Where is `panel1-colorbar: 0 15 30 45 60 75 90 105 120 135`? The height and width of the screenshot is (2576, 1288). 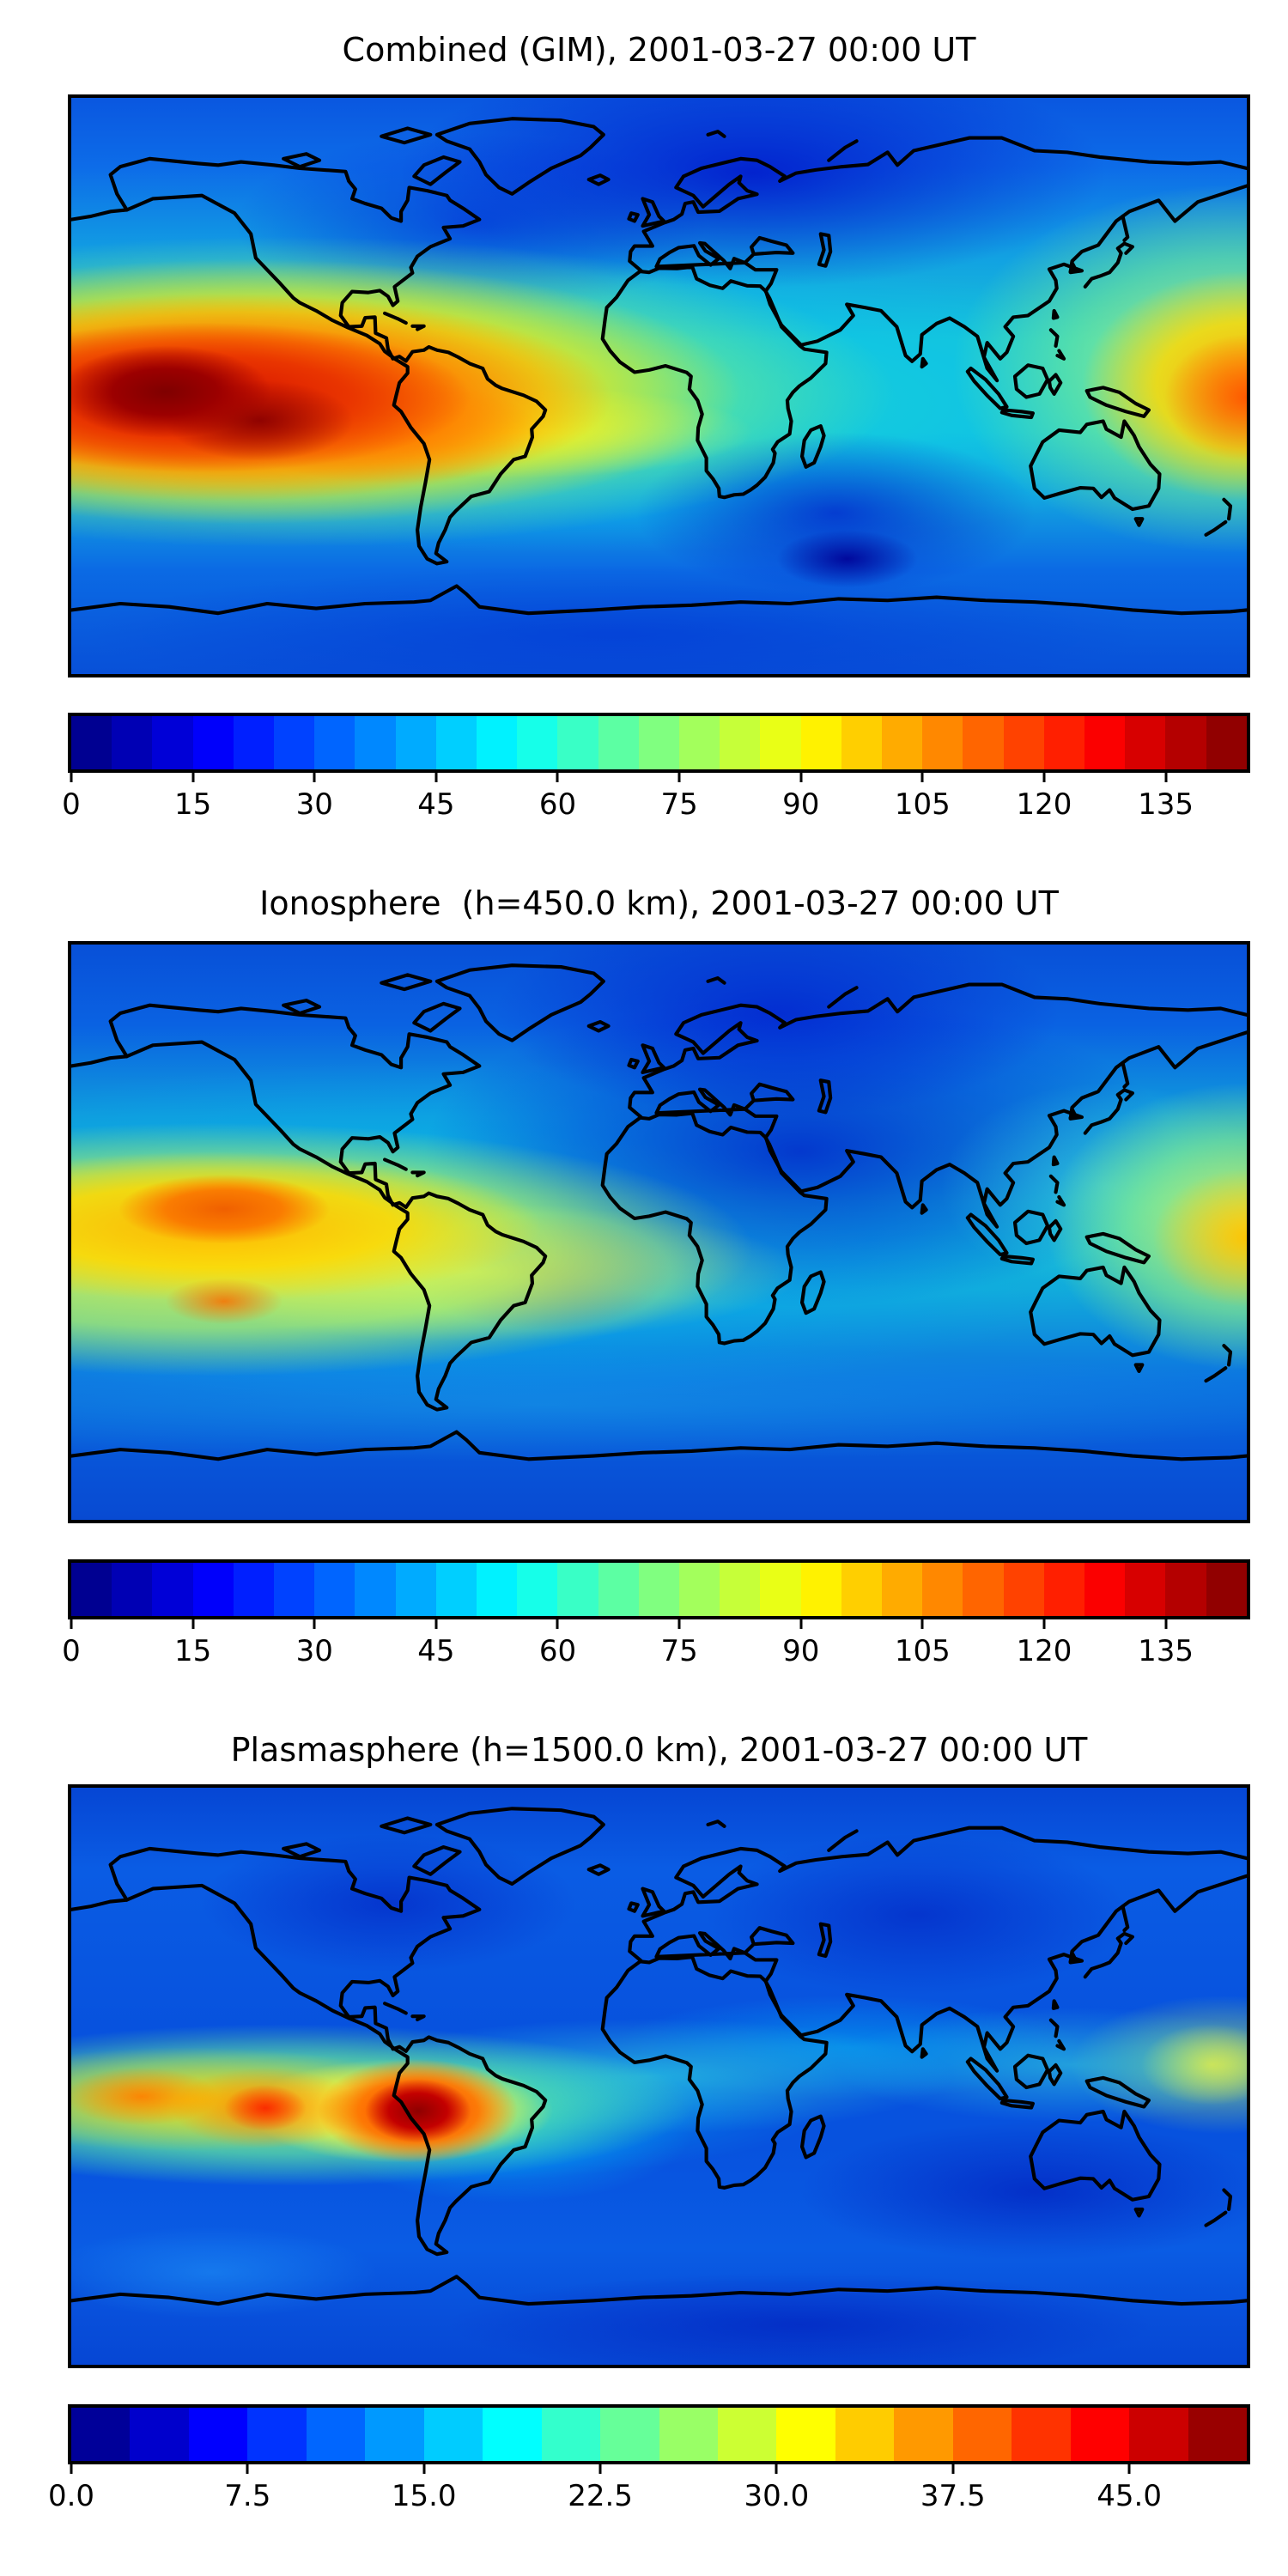 panel1-colorbar: 0 15 30 45 60 75 90 105 120 135 is located at coordinates (656, 768).